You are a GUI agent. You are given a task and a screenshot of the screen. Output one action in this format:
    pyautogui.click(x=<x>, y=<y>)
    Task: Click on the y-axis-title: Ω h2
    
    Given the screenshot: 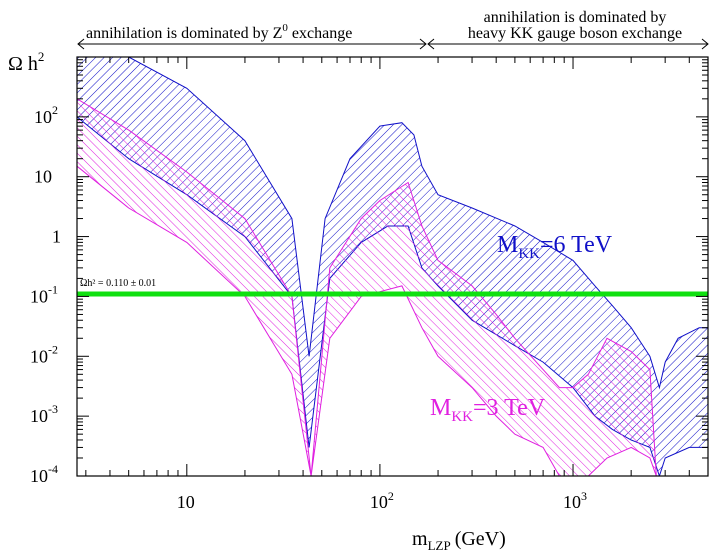 What is the action you would take?
    pyautogui.click(x=26, y=62)
    